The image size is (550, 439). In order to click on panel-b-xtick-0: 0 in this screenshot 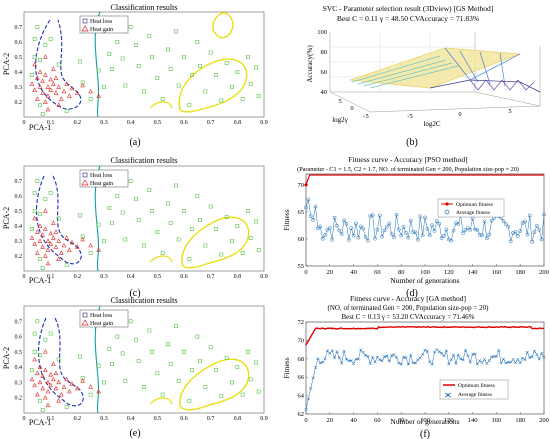, I will do `click(459, 114)`.